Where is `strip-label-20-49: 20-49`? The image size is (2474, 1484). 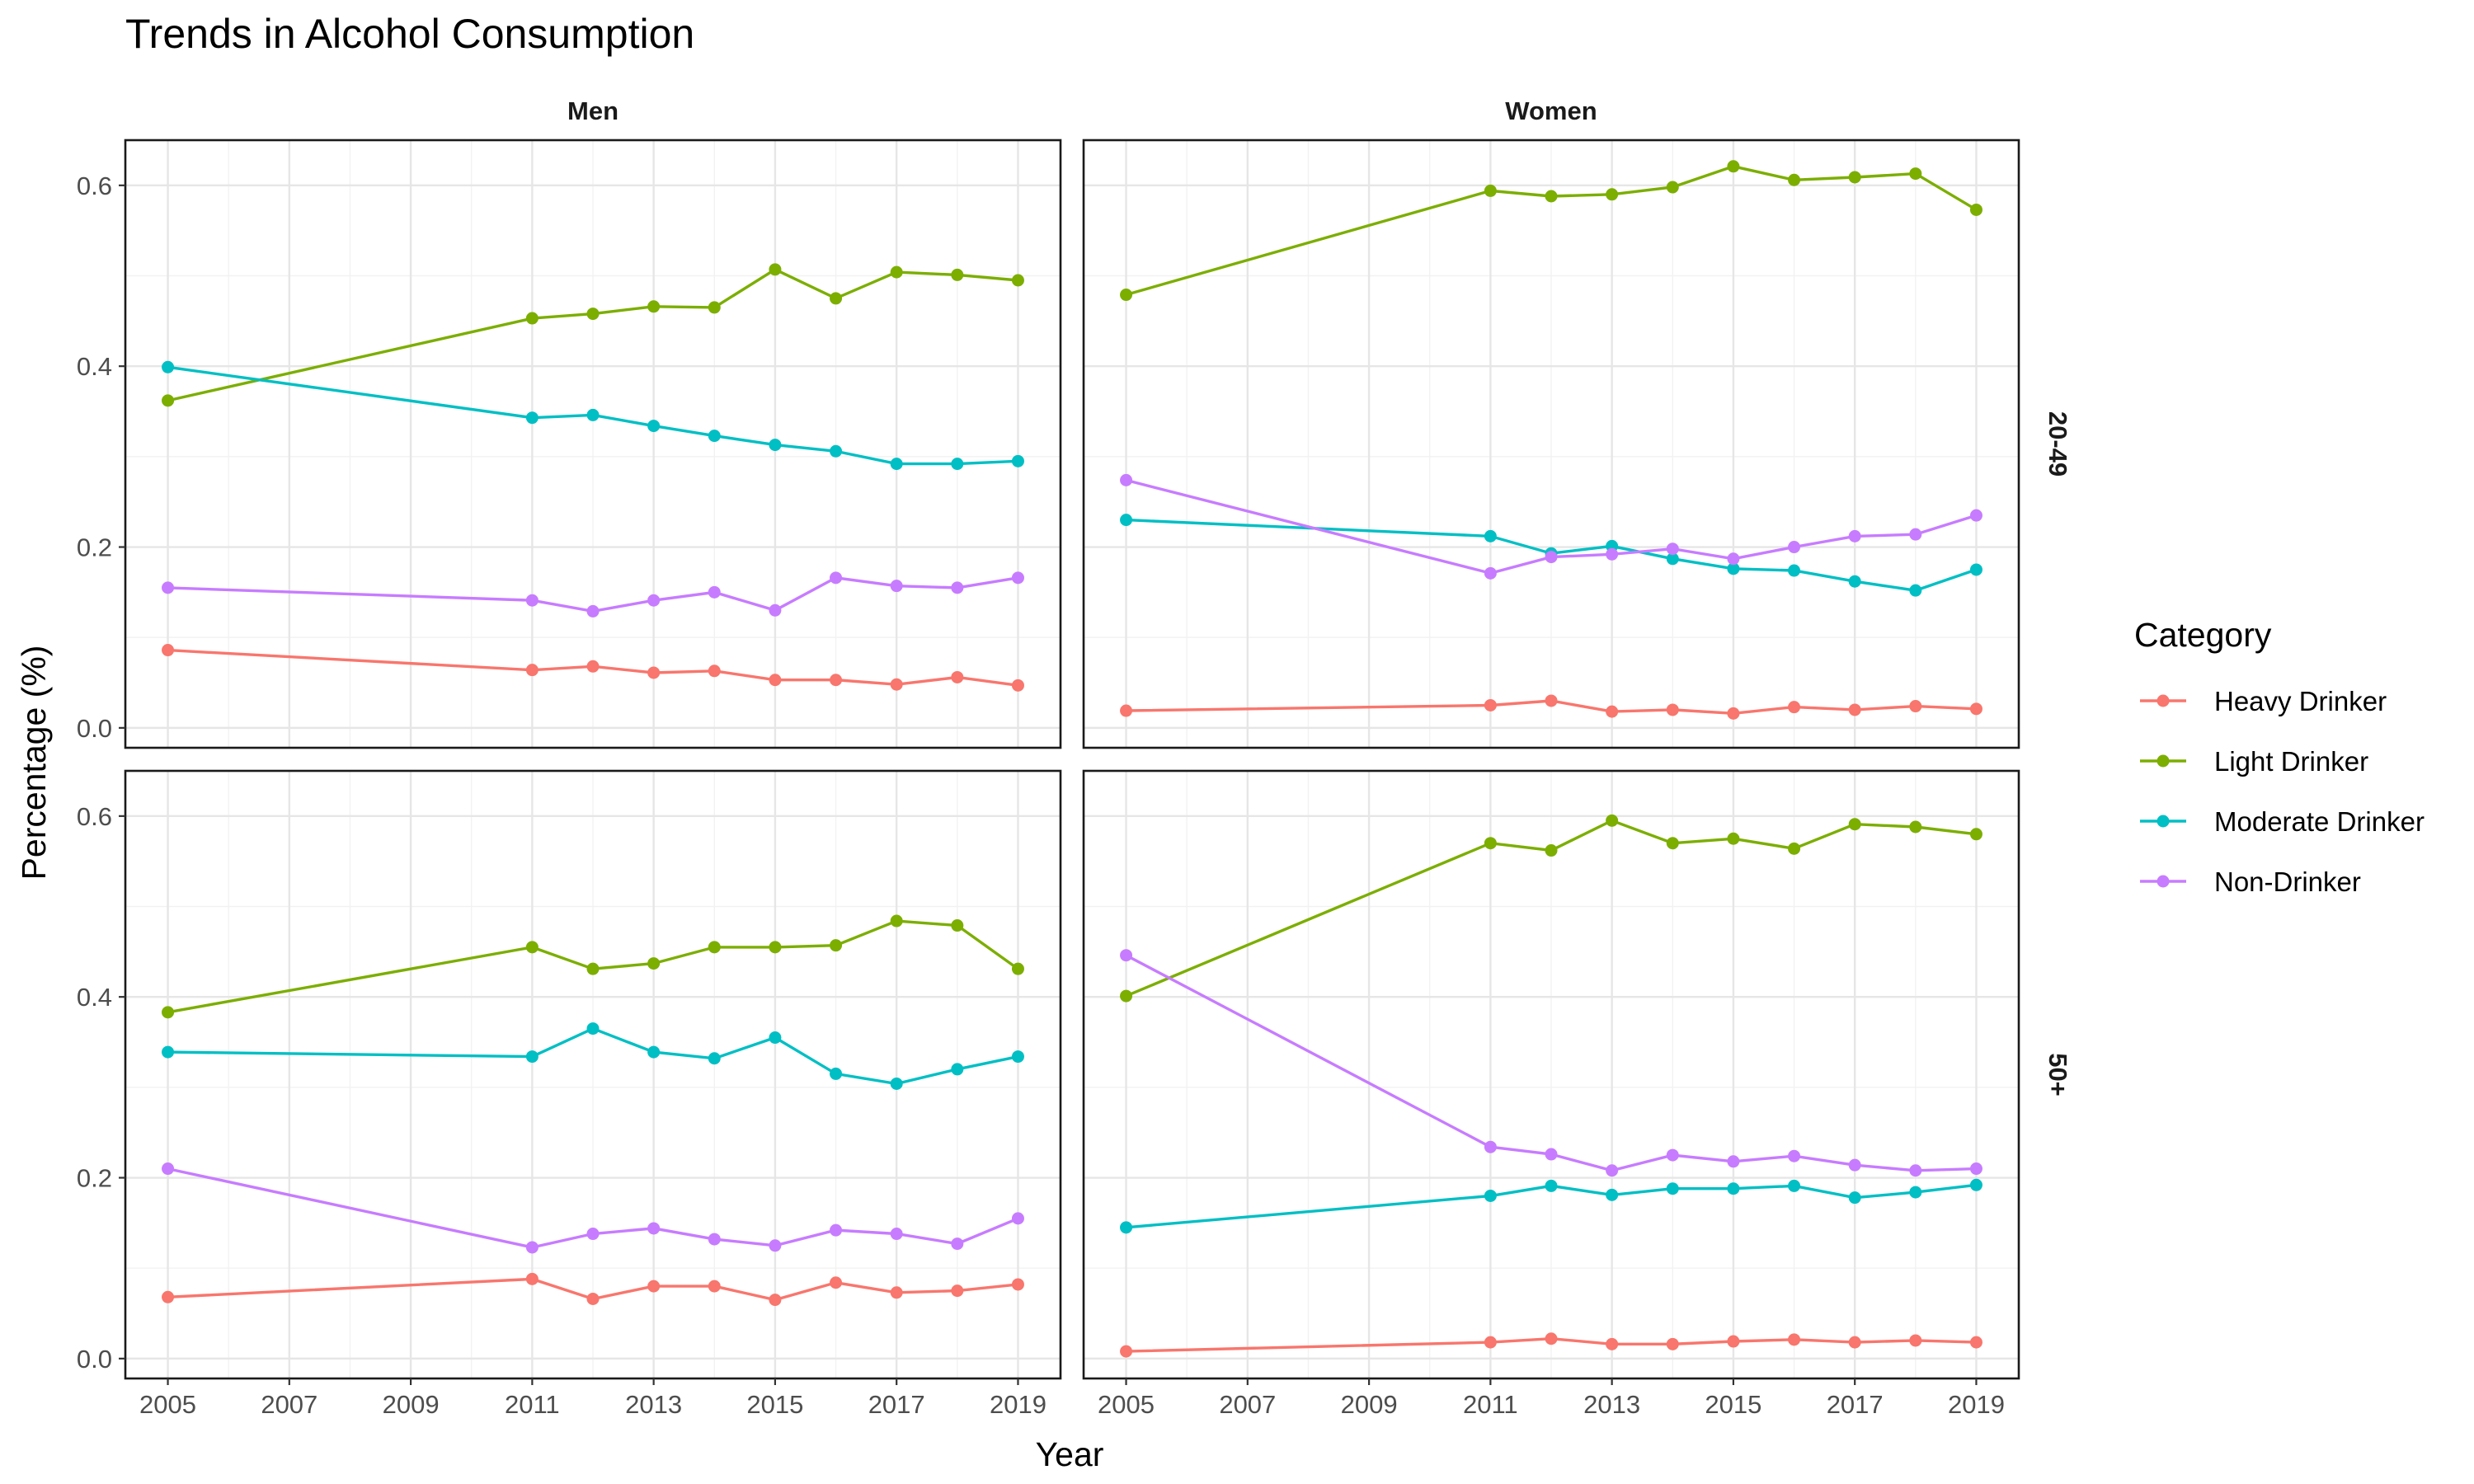
strip-label-20-49: 20-49 is located at coordinates (2058, 444).